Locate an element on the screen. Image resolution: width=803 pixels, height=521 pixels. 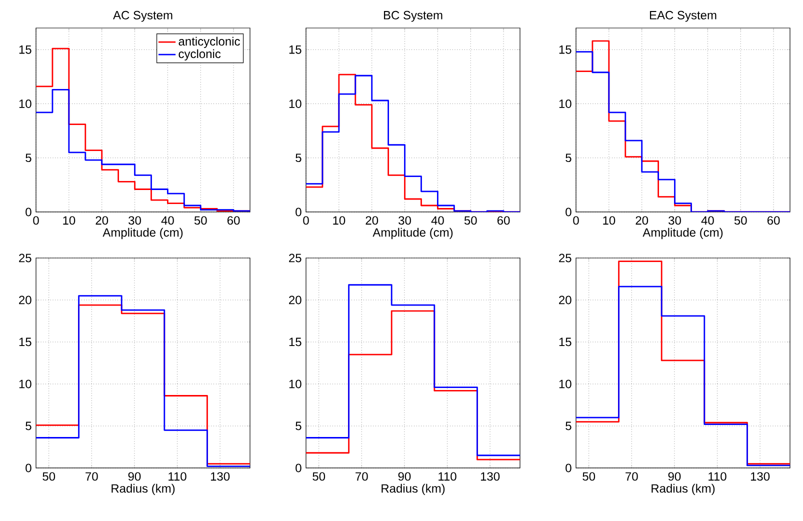
chart-title: BC System is located at coordinates (413, 16).